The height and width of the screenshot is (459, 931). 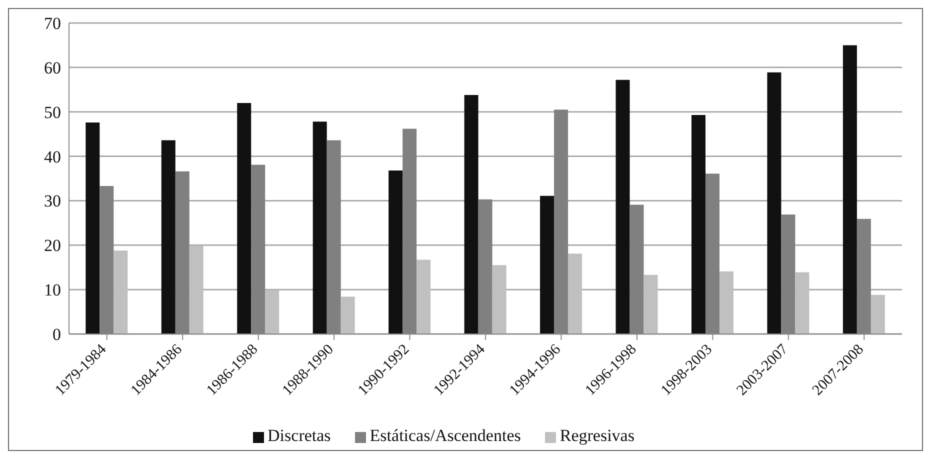 I want to click on legend-label: Estáticas/Ascendentes, so click(x=445, y=435).